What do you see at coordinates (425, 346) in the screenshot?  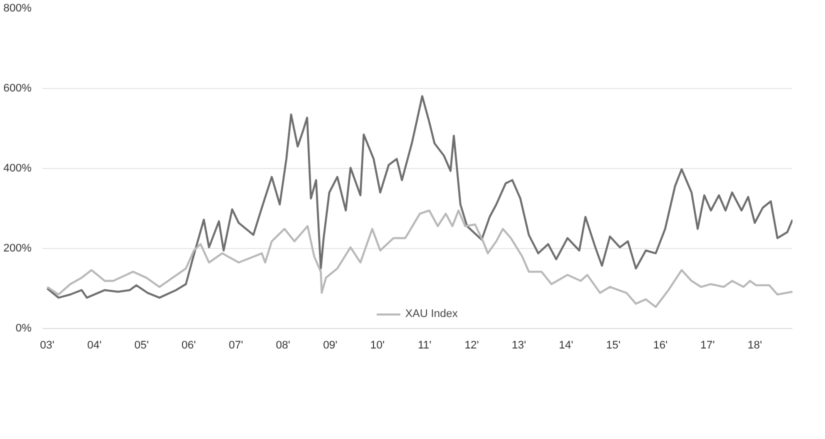 I see `x-tick-label: 11'` at bounding box center [425, 346].